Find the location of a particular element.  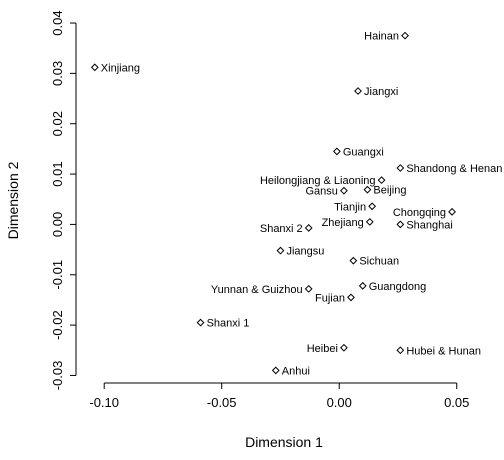

y-tick-label: 0.02 is located at coordinates (57, 123).